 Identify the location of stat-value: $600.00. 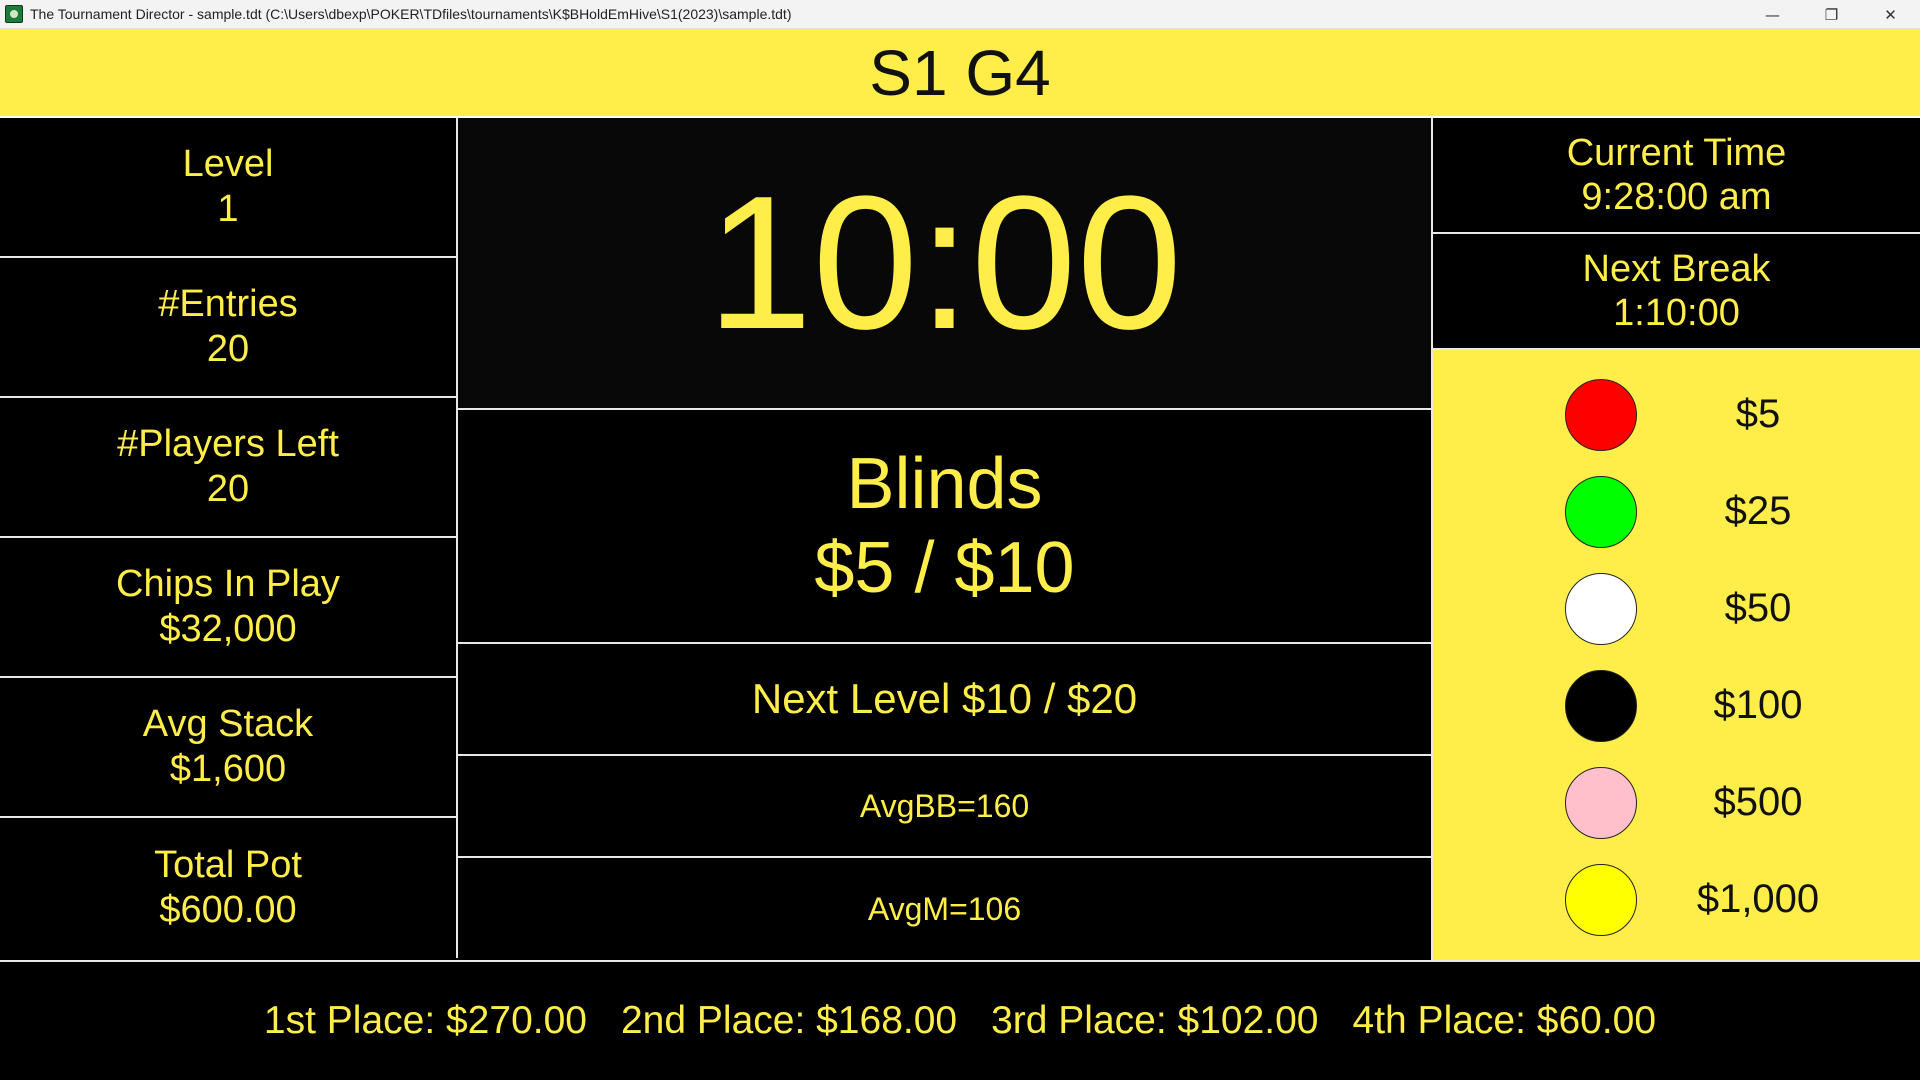
(228, 910).